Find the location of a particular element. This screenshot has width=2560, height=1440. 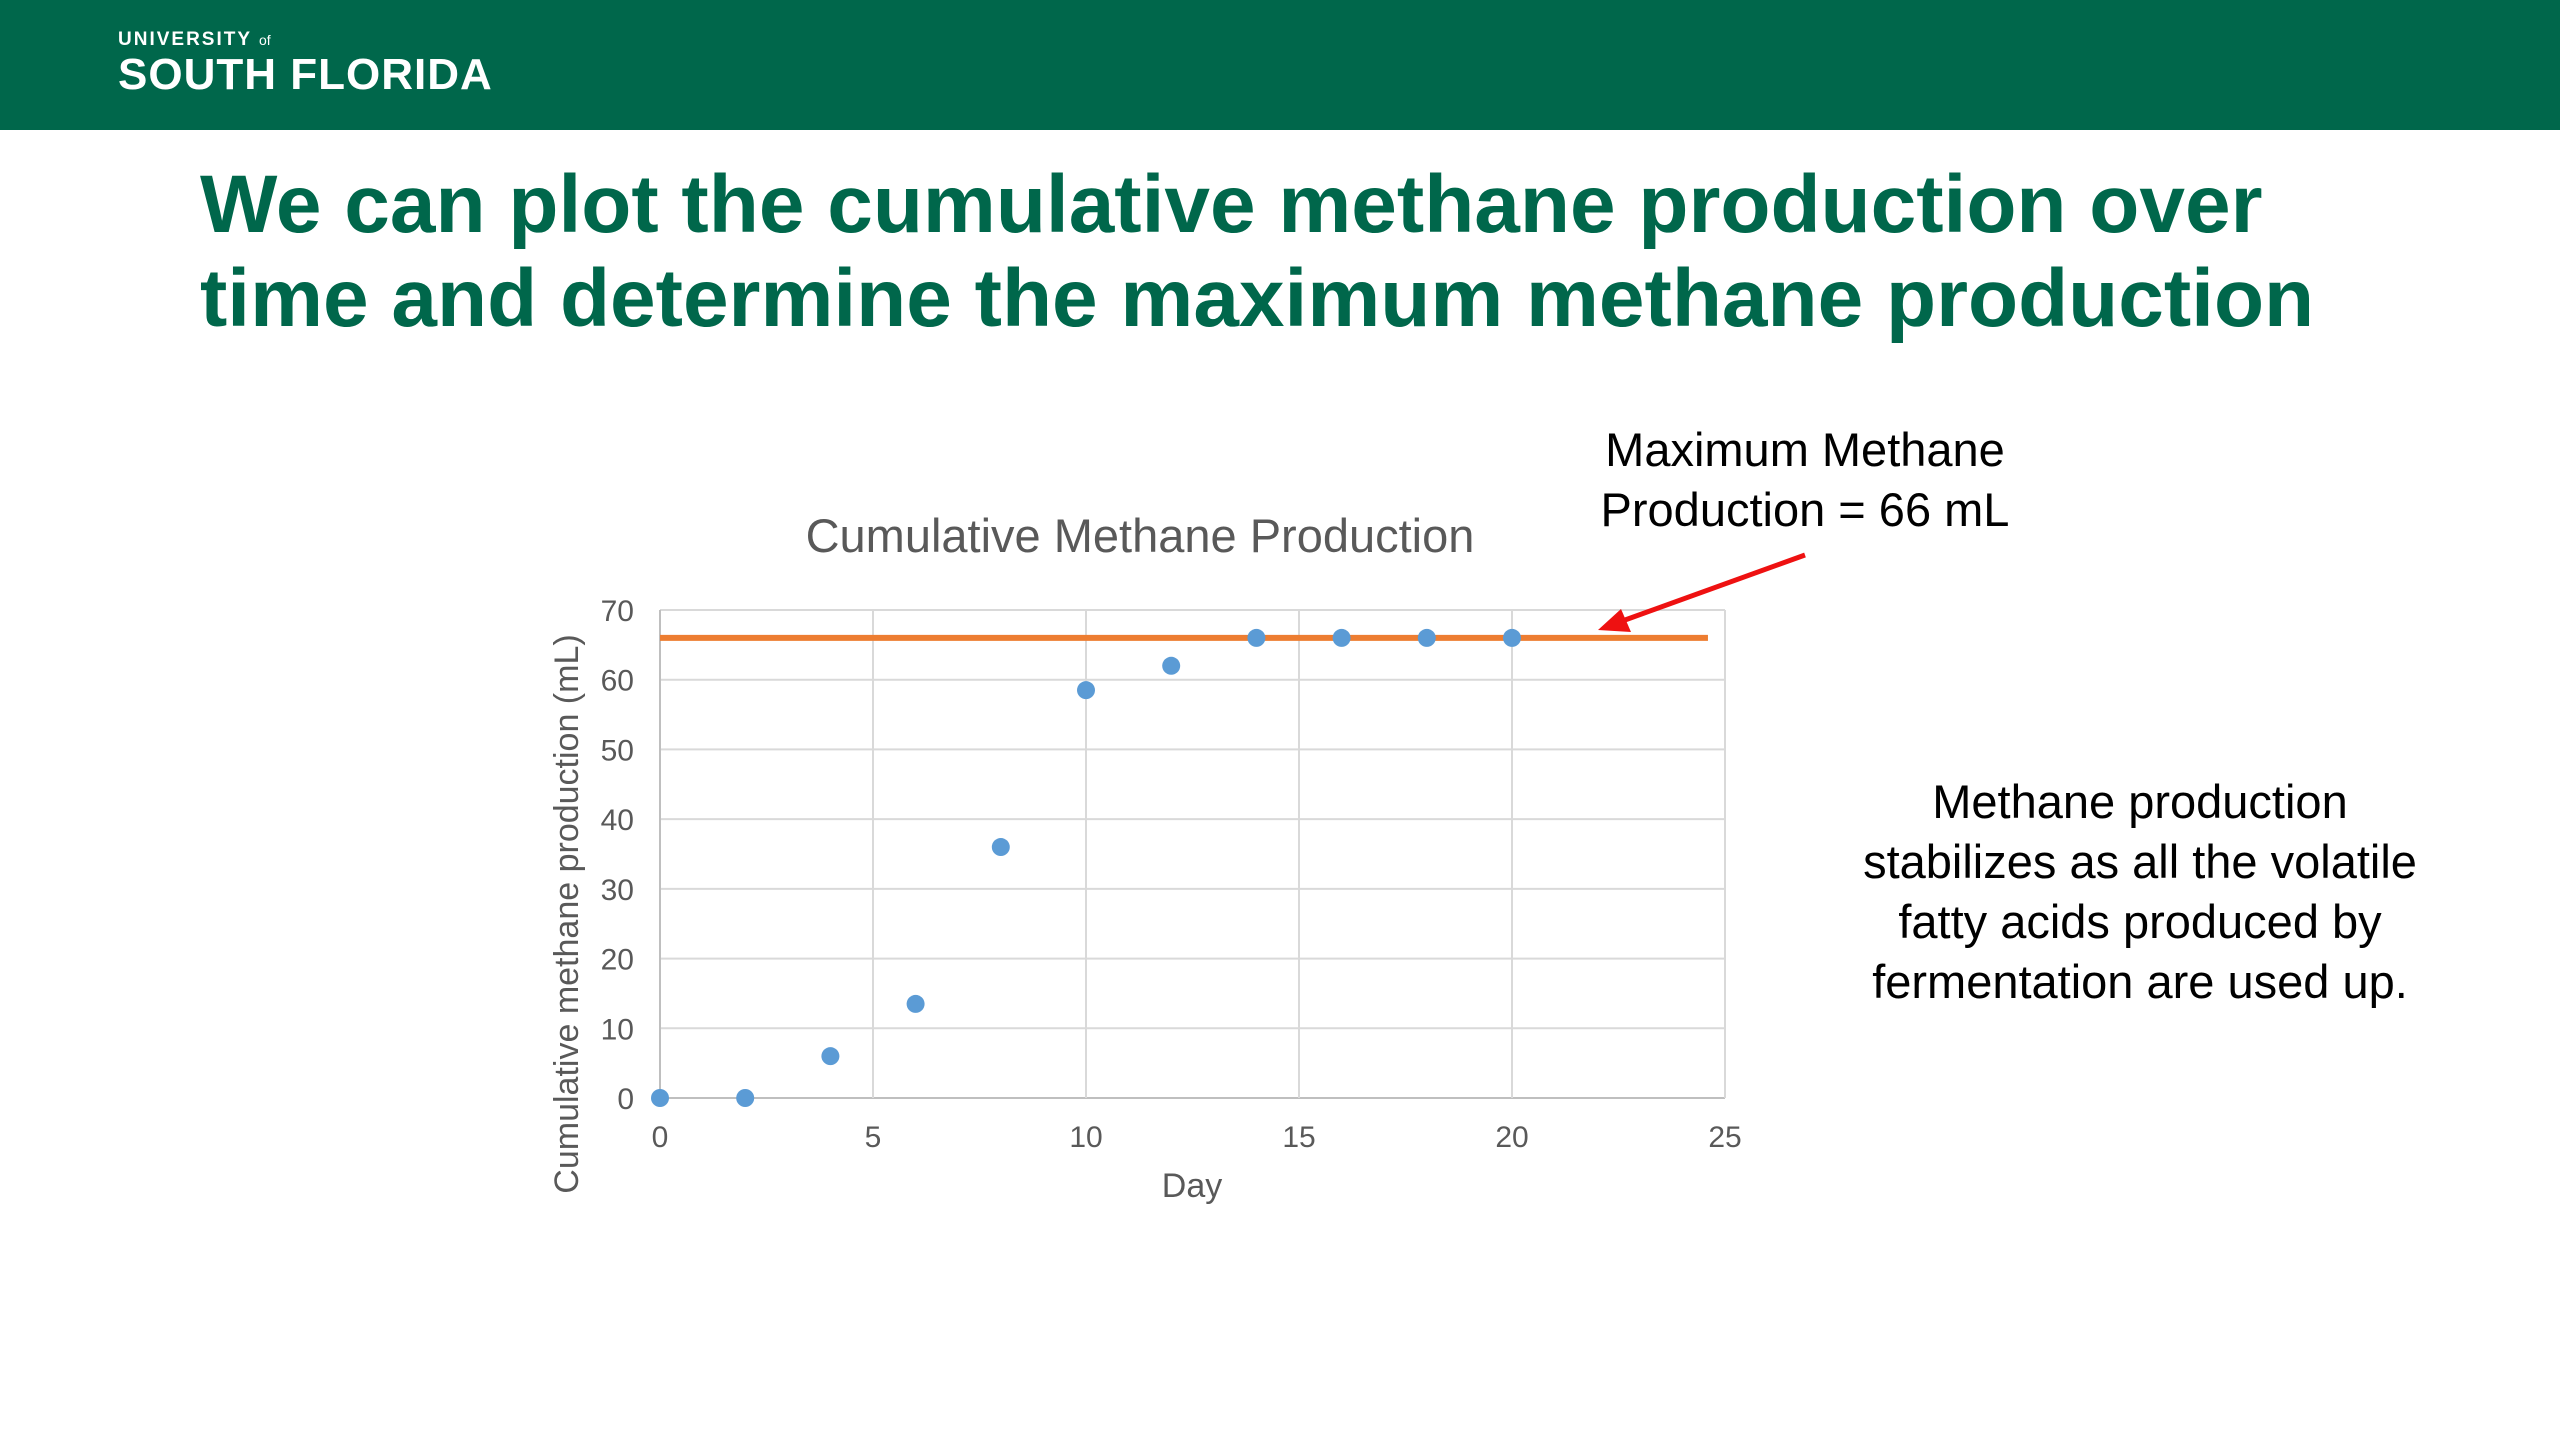

max-callout-line-2: Production = 66 mL is located at coordinates (1805, 509).